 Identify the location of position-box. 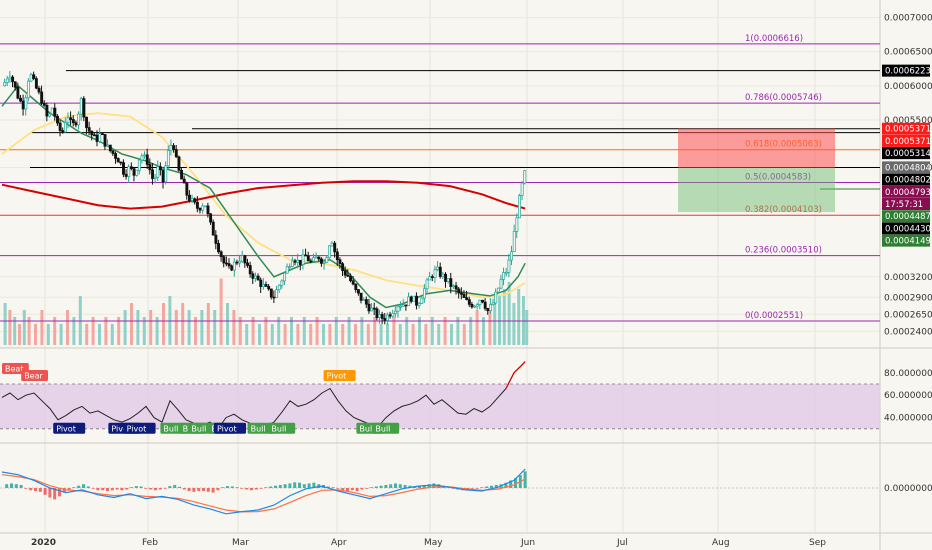
(756, 170).